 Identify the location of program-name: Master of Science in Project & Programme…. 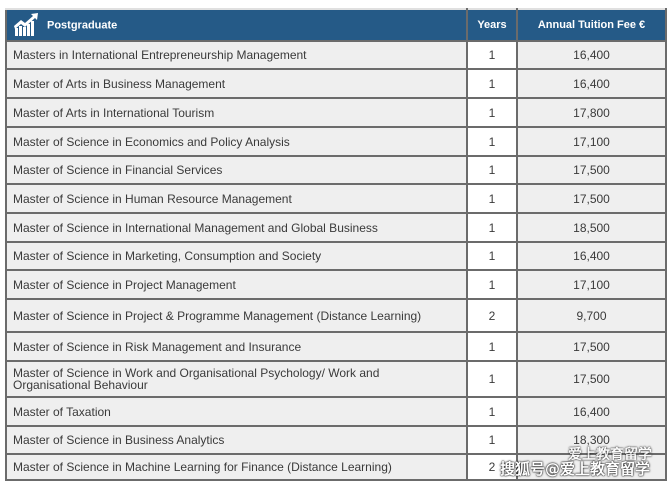
(236, 315).